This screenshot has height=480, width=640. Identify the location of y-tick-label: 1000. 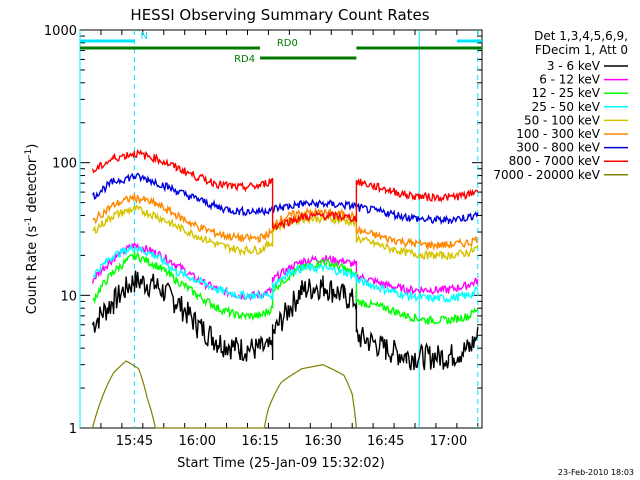
(60, 31).